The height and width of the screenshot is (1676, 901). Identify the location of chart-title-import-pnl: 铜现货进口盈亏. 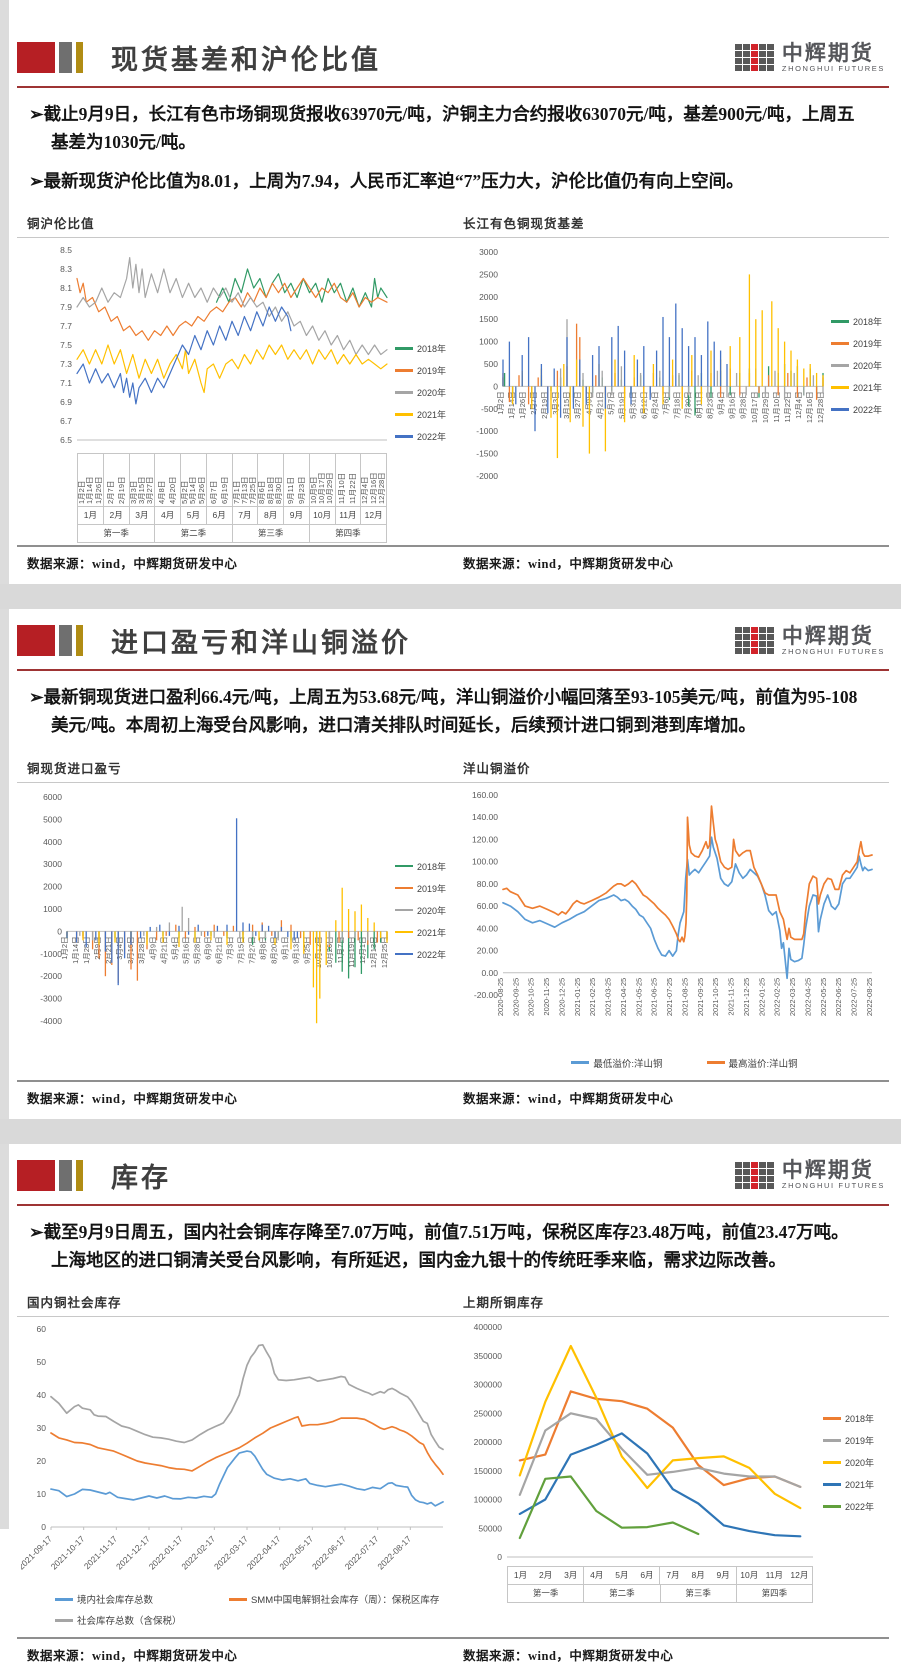
(74, 768).